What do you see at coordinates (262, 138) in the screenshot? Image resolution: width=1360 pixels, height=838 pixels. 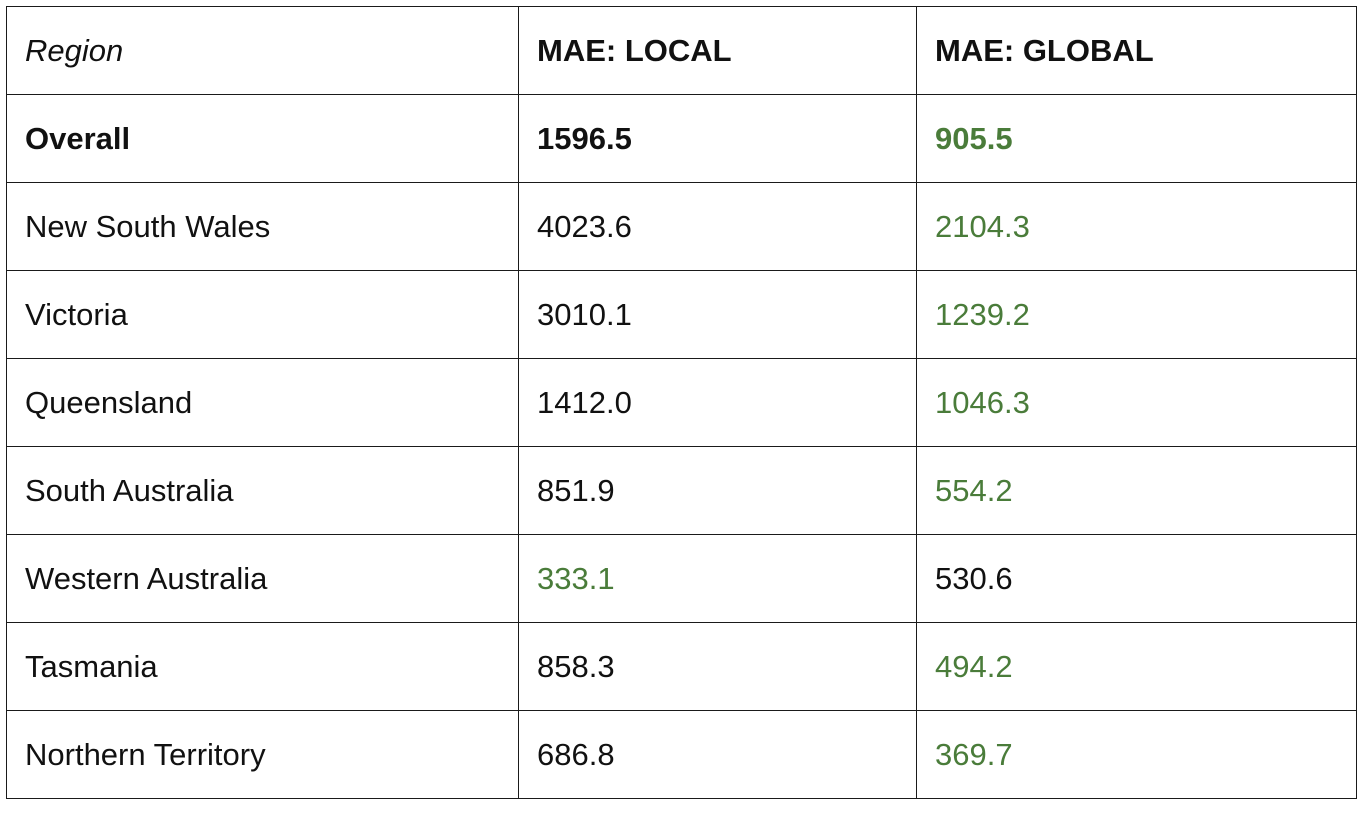 I see `region-cell: Overall` at bounding box center [262, 138].